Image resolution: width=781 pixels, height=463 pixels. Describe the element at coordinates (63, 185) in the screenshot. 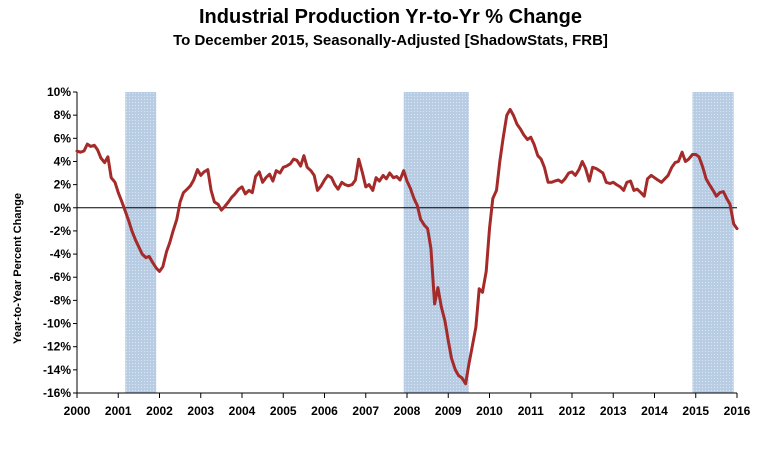

I see `y-tick-label: 2%` at that location.